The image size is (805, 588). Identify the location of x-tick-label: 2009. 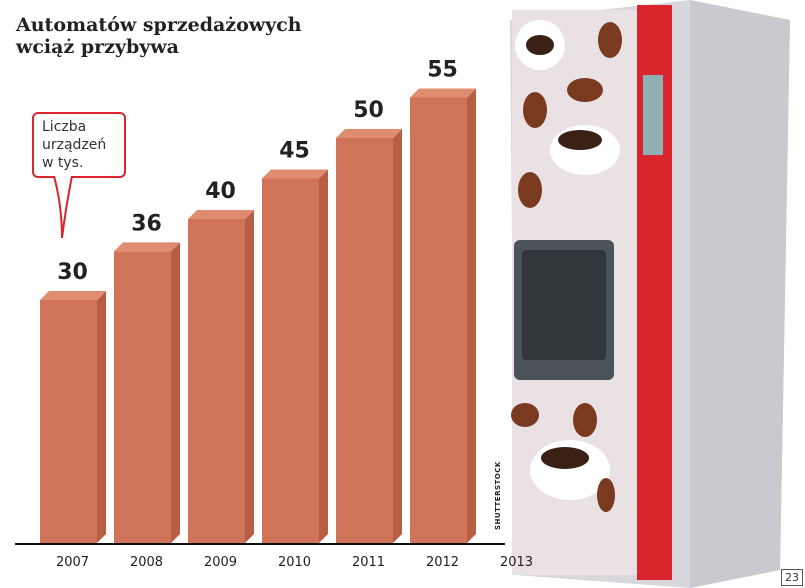
(220, 562).